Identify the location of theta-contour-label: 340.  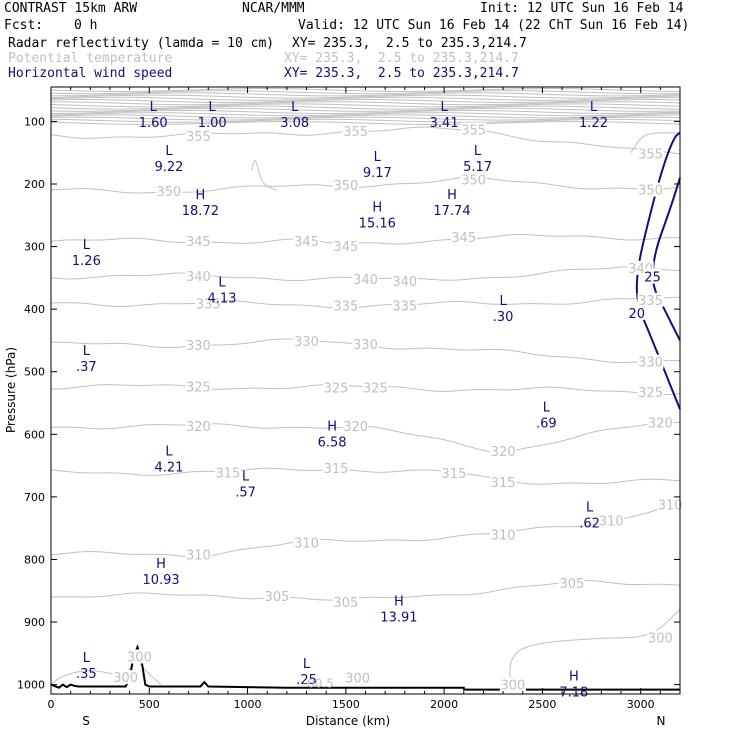
(198, 277).